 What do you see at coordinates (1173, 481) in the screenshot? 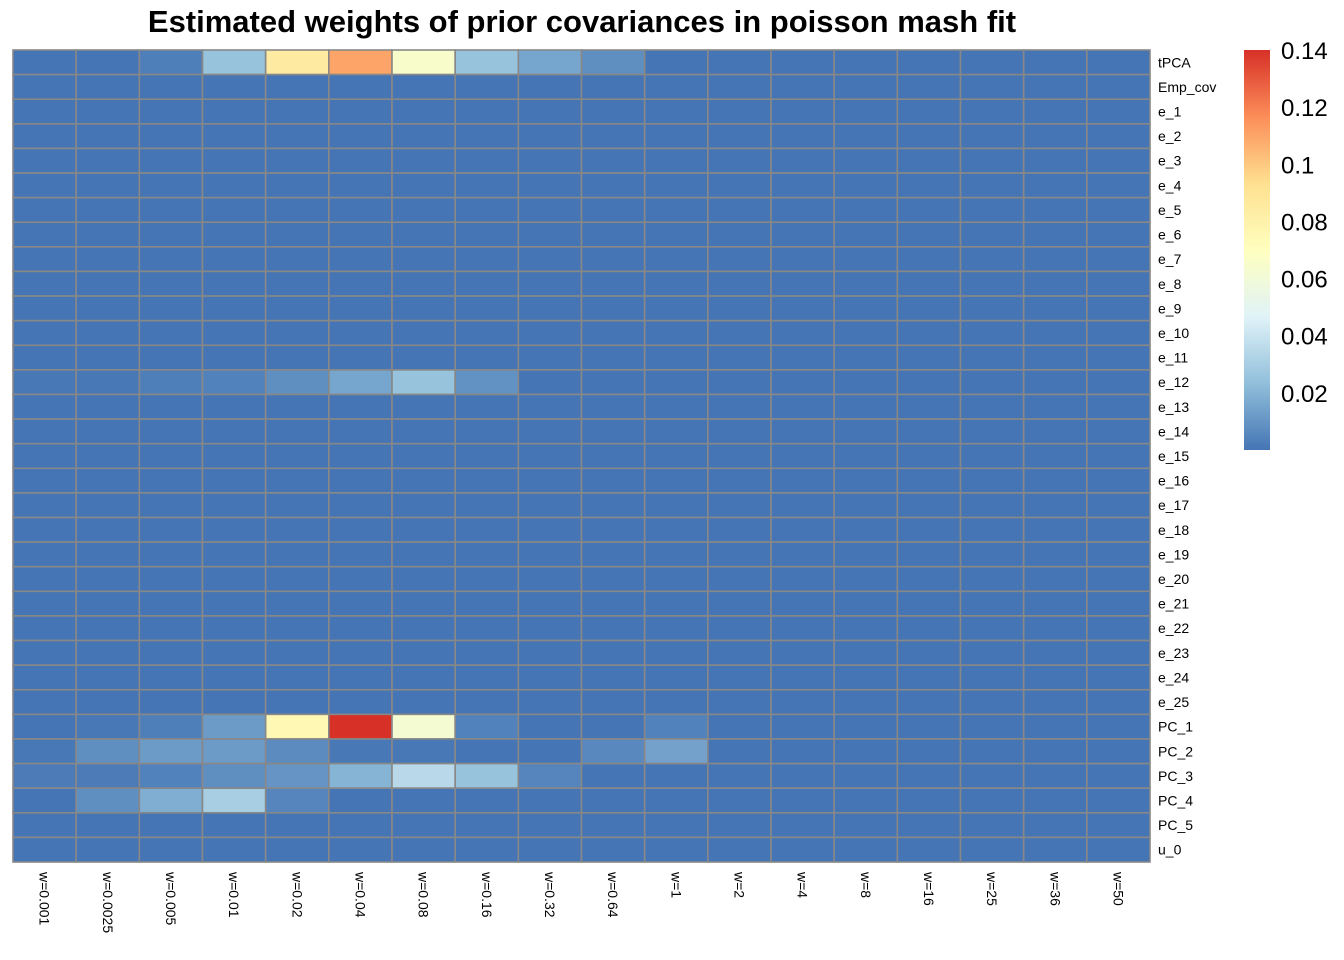
I see `row-label: e_16` at bounding box center [1173, 481].